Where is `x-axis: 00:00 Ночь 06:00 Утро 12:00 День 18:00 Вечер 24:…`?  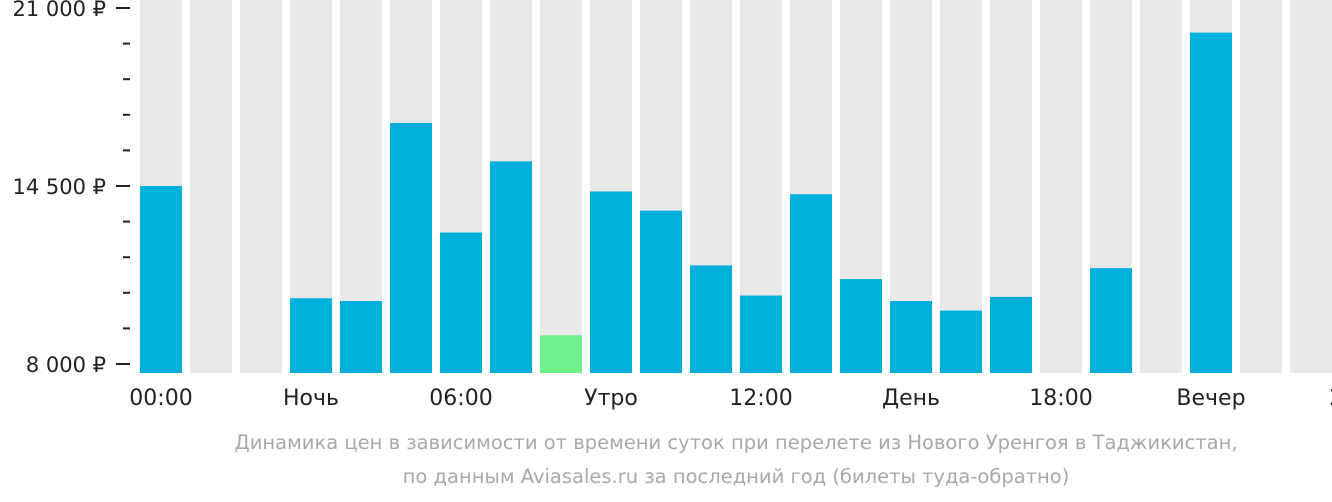
x-axis: 00:00 Ночь 06:00 Утро 12:00 День 18:00 Вечер 24:… is located at coordinates (730, 398).